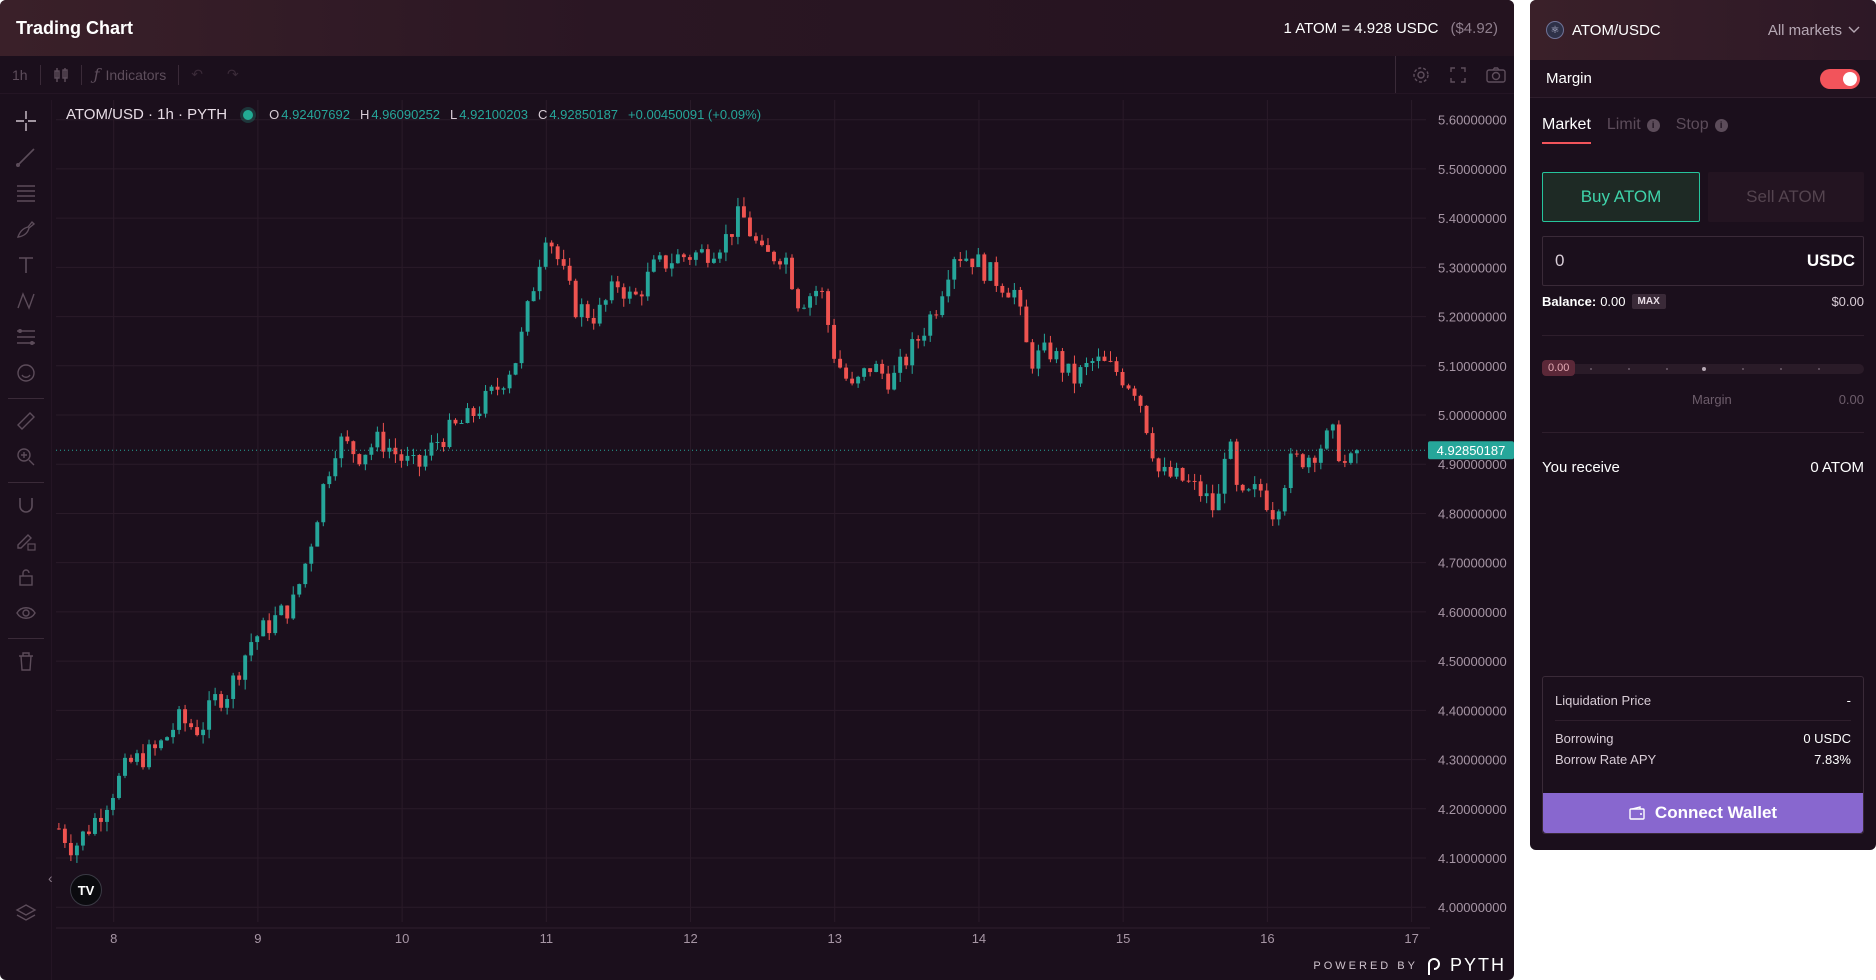 This screenshot has width=1876, height=980. I want to click on undo-icon: ↶, so click(197, 74).